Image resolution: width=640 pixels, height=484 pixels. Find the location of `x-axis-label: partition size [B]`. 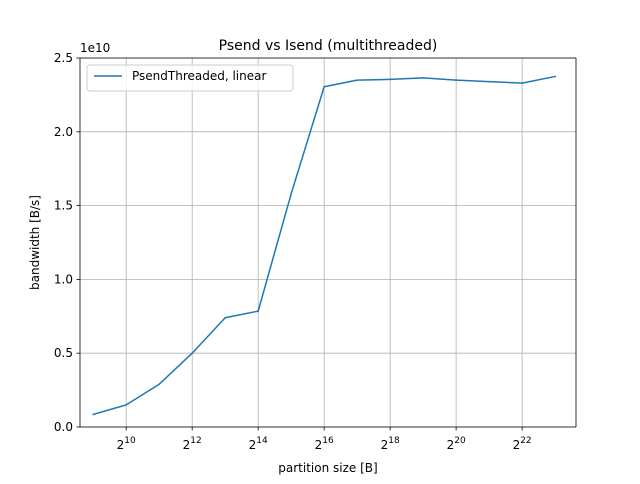

x-axis-label: partition size [B] is located at coordinates (327, 468).